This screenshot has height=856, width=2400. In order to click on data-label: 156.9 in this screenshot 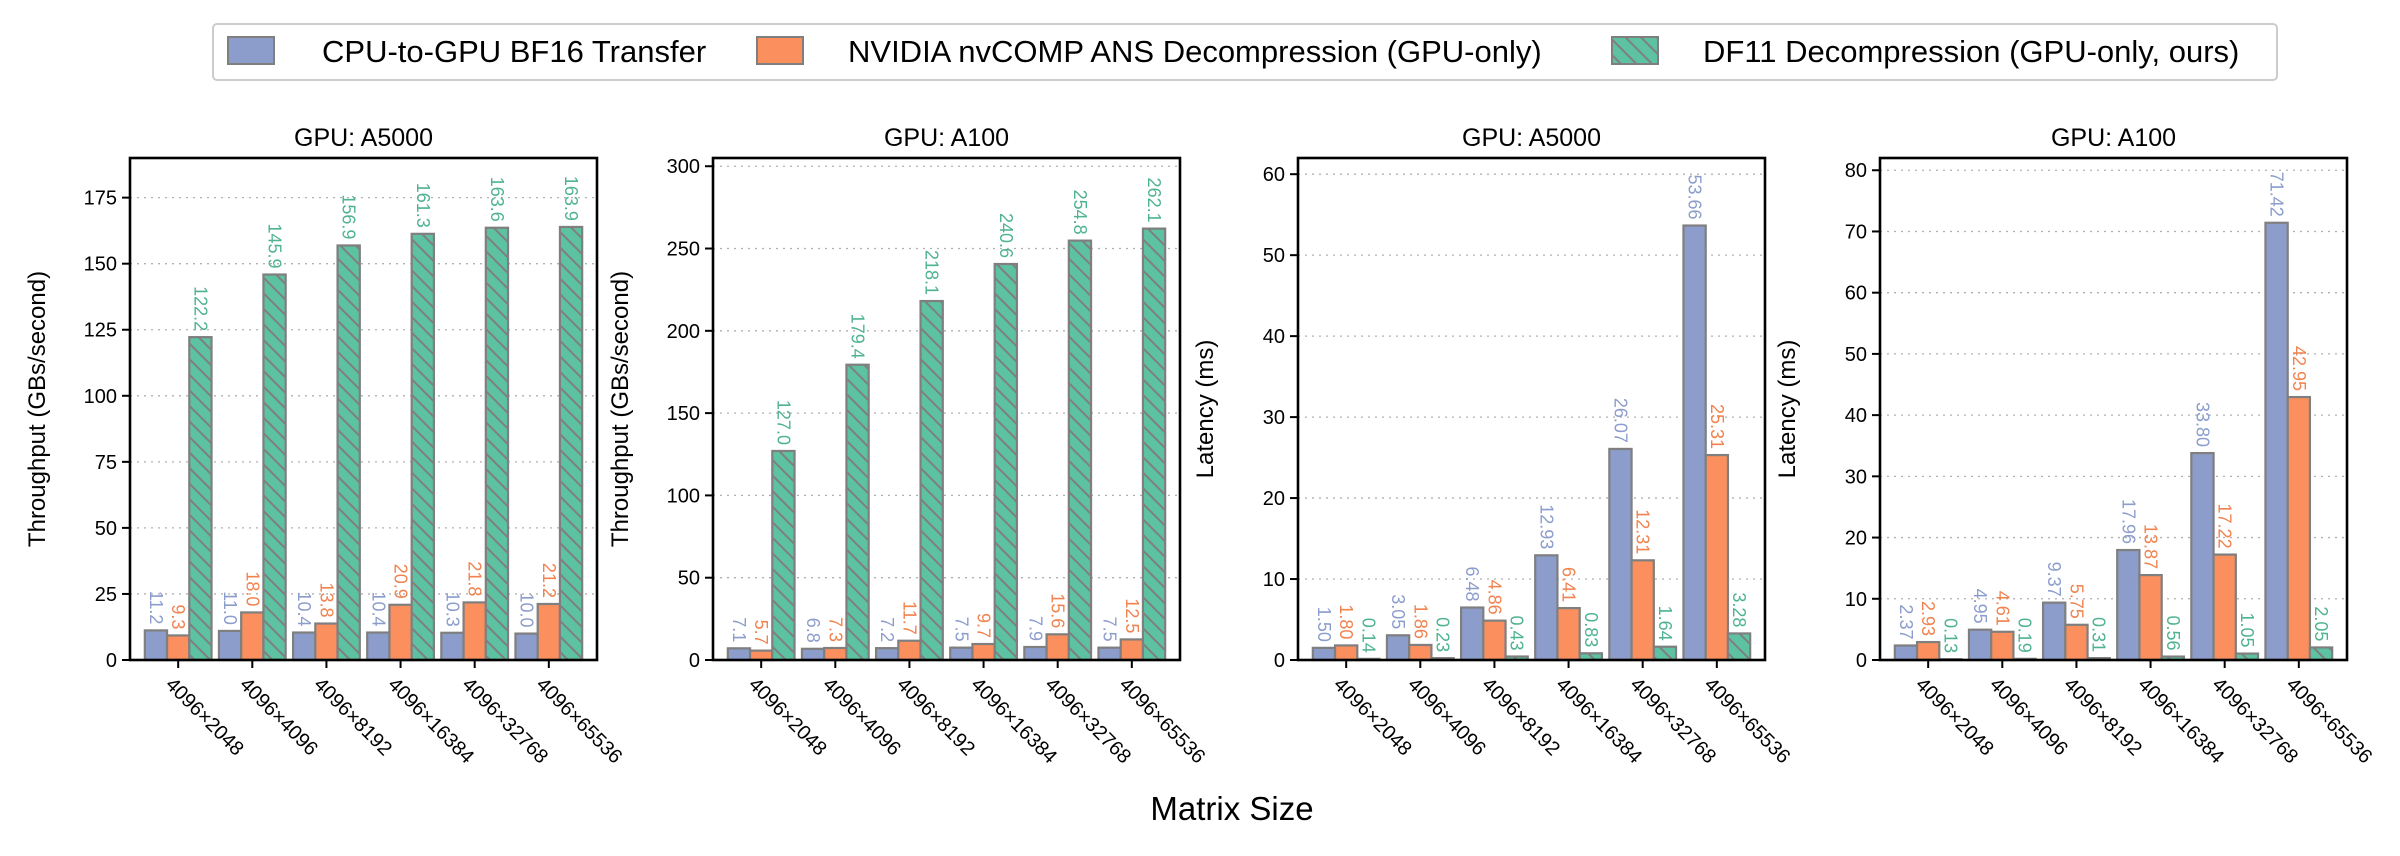, I will do `click(349, 216)`.